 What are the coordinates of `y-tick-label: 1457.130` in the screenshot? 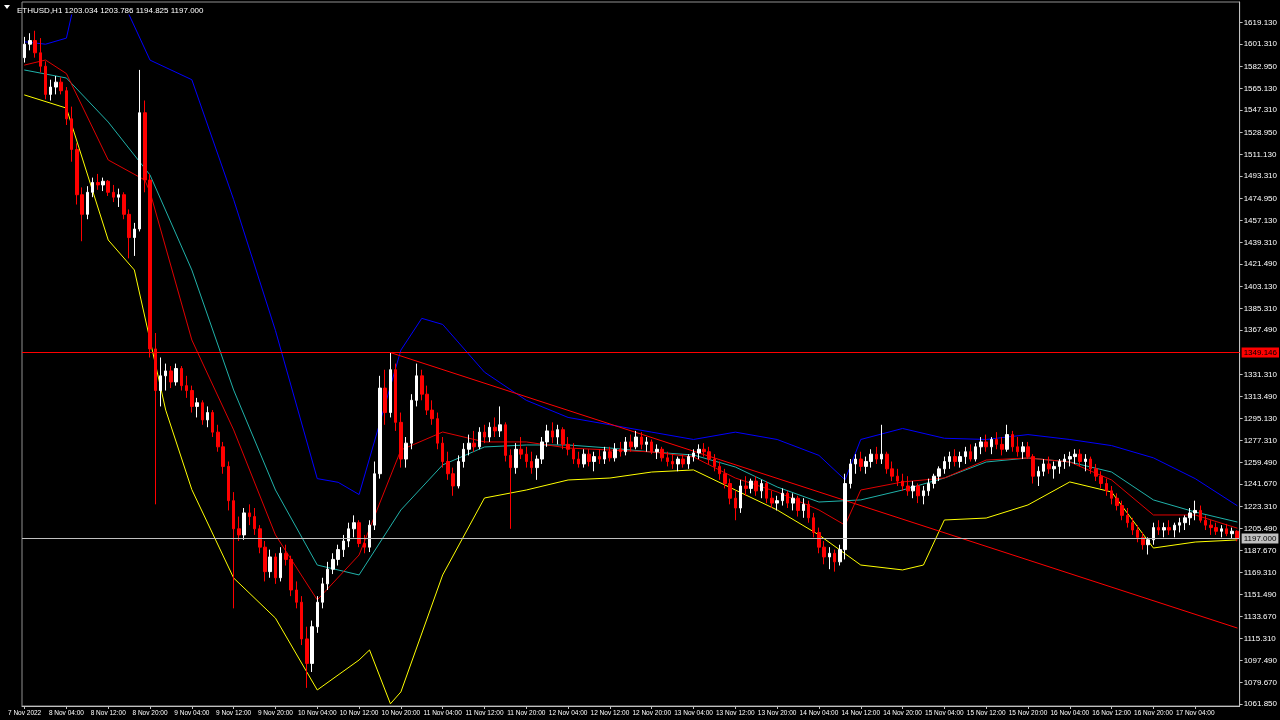 It's located at (1260, 220).